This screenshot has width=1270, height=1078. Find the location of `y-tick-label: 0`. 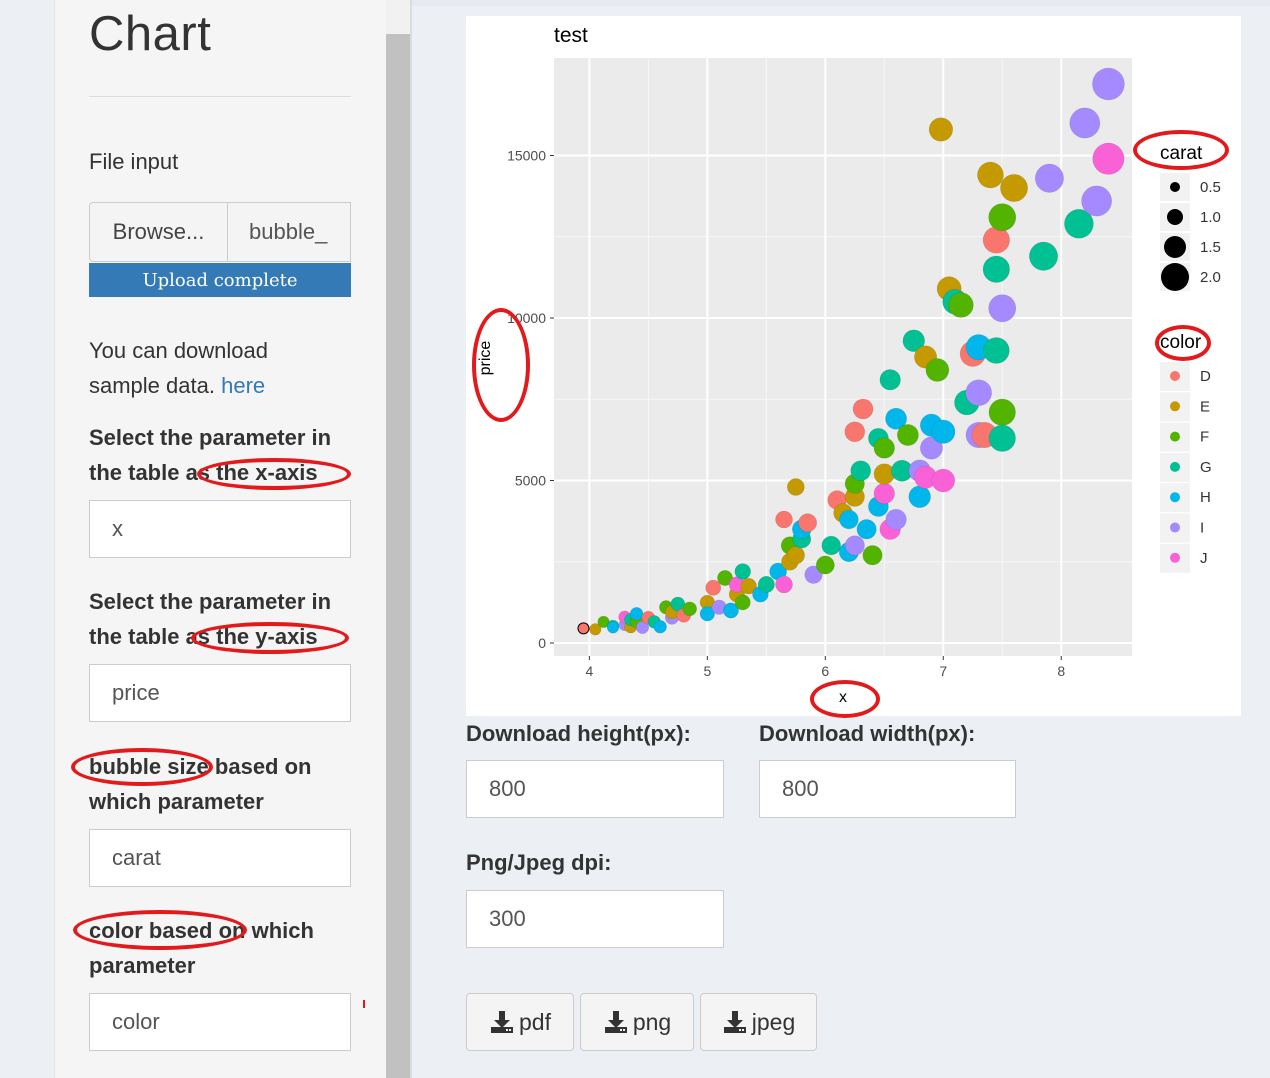

y-tick-label: 0 is located at coordinates (542, 643).